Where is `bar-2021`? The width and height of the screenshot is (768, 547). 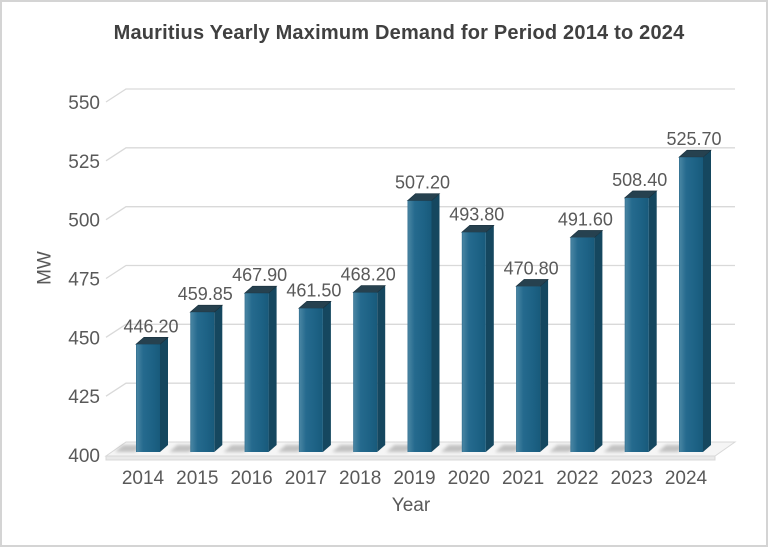
bar-2021 is located at coordinates (532, 365).